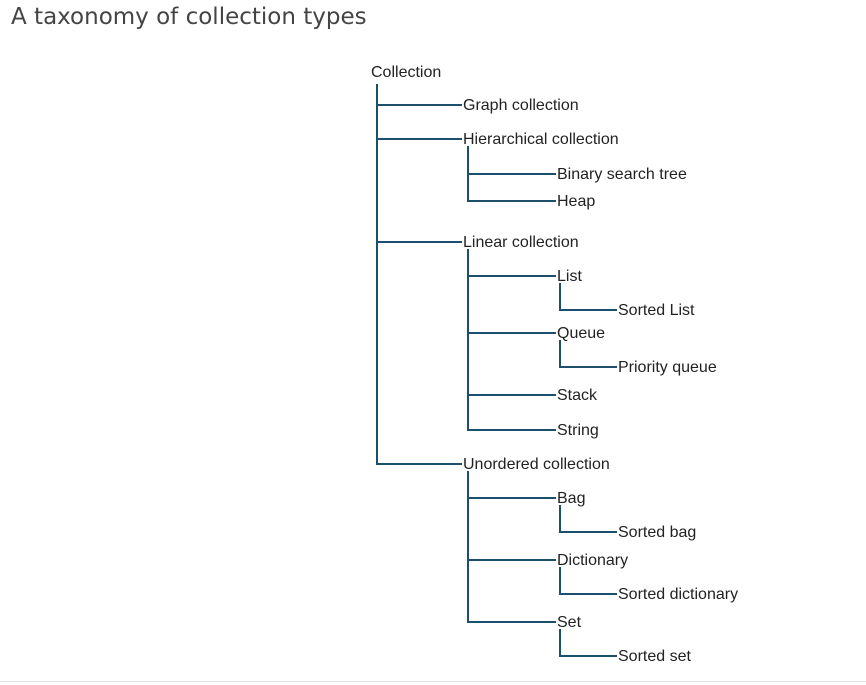 The image size is (866, 685). What do you see at coordinates (577, 395) in the screenshot?
I see `tree-node-stack: Stack` at bounding box center [577, 395].